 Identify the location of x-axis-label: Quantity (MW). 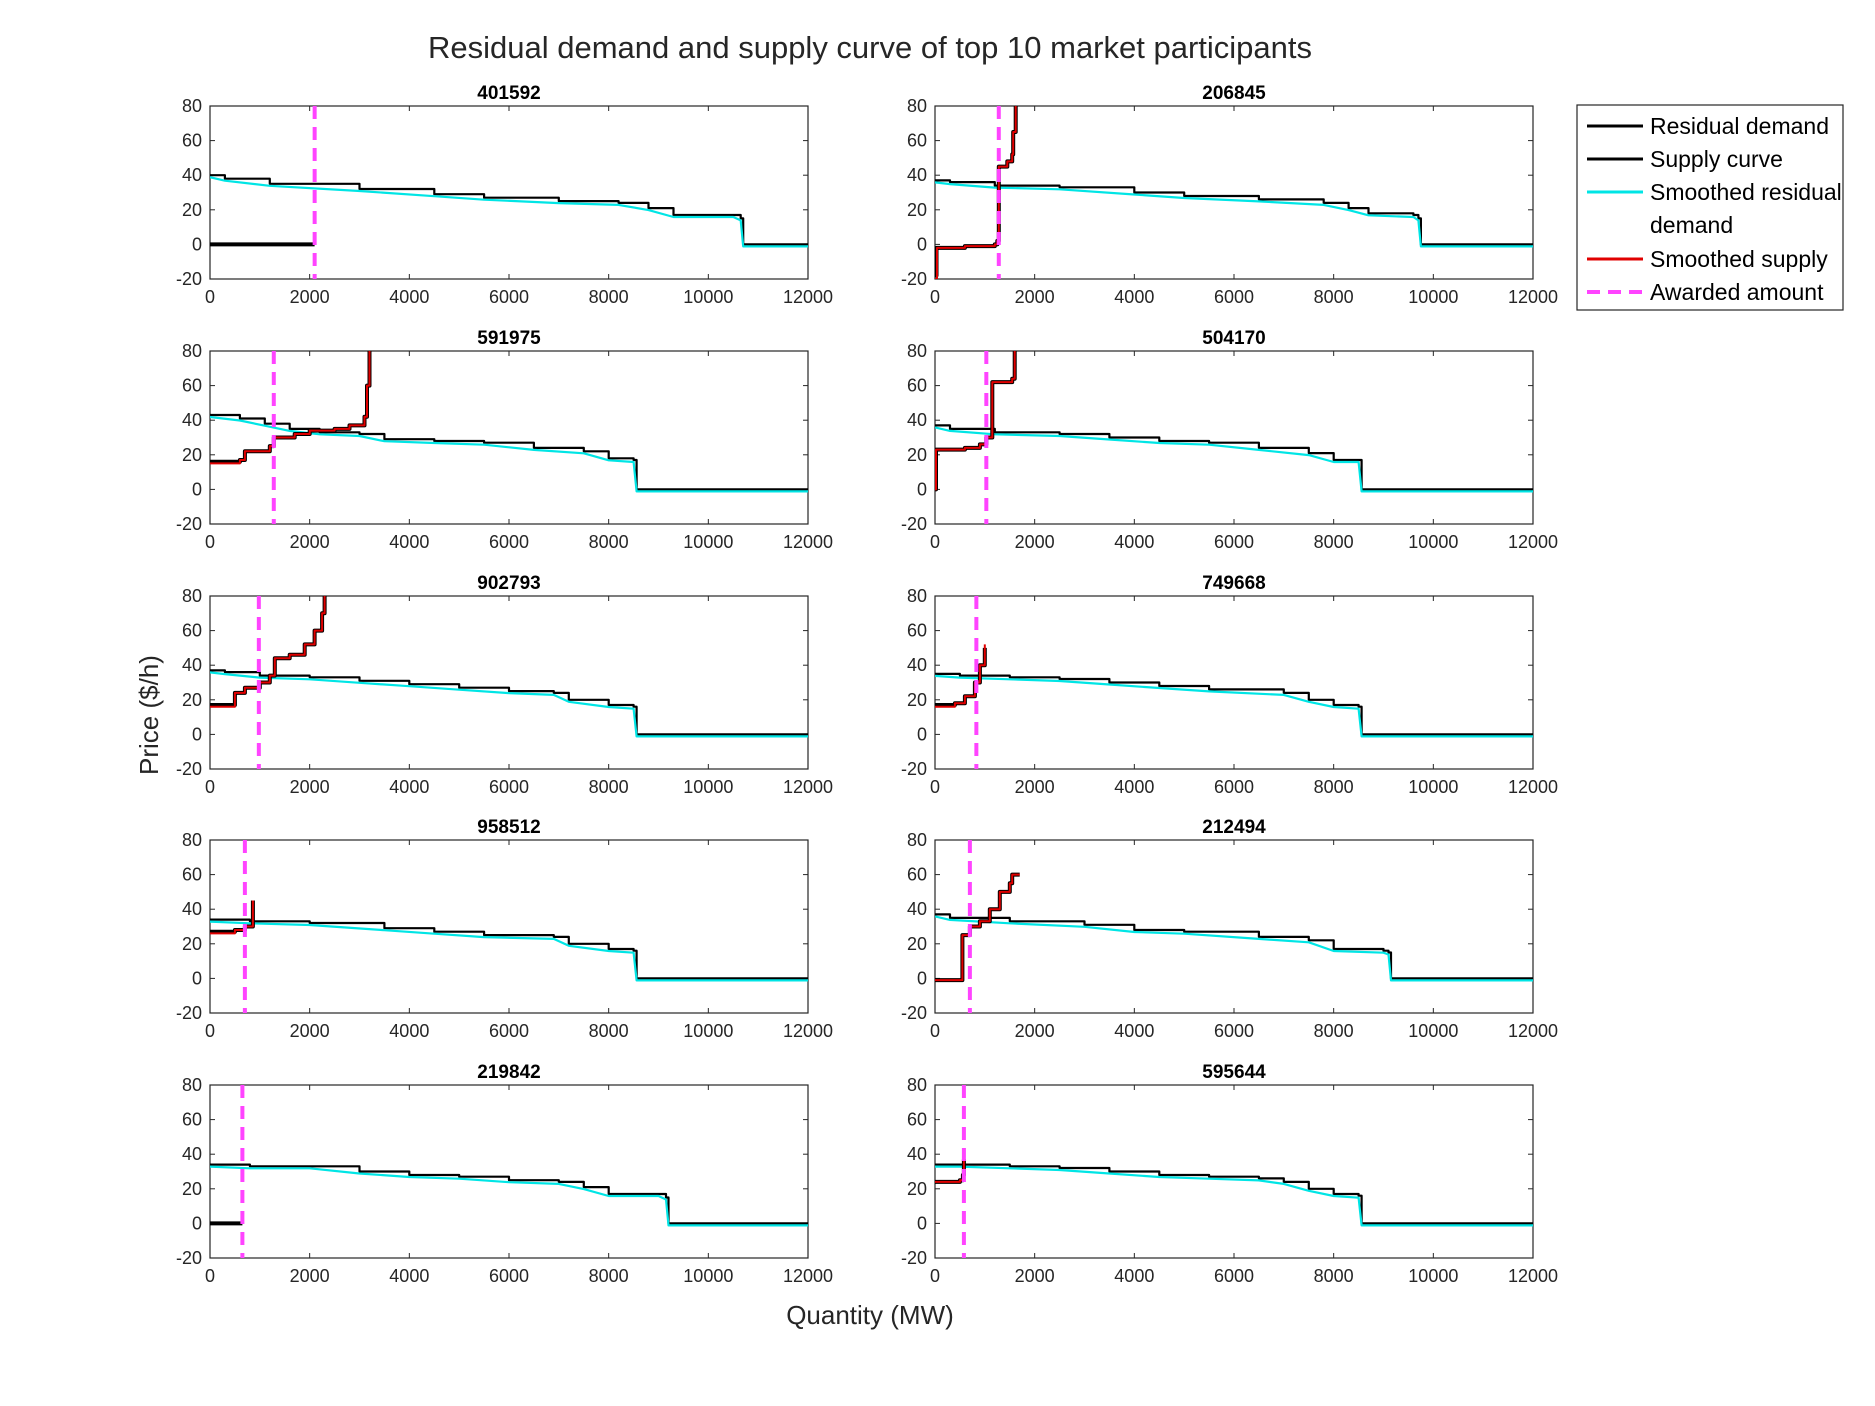
(870, 1315).